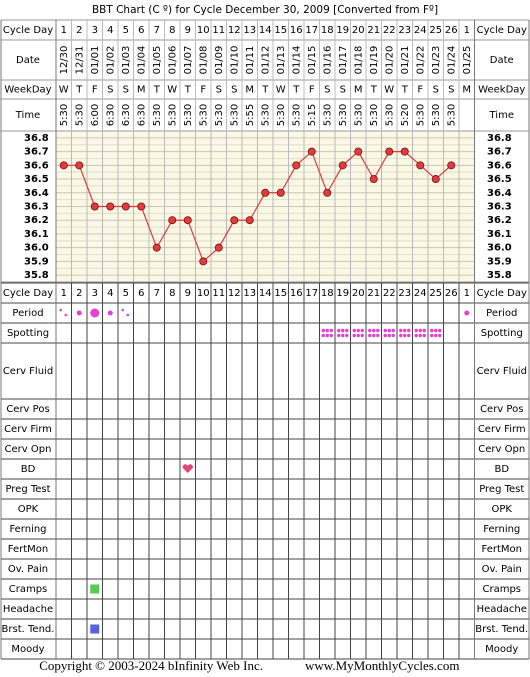 This screenshot has height=677, width=530. Describe the element at coordinates (203, 30) in the screenshot. I see `cycle-day-label: 10` at that location.